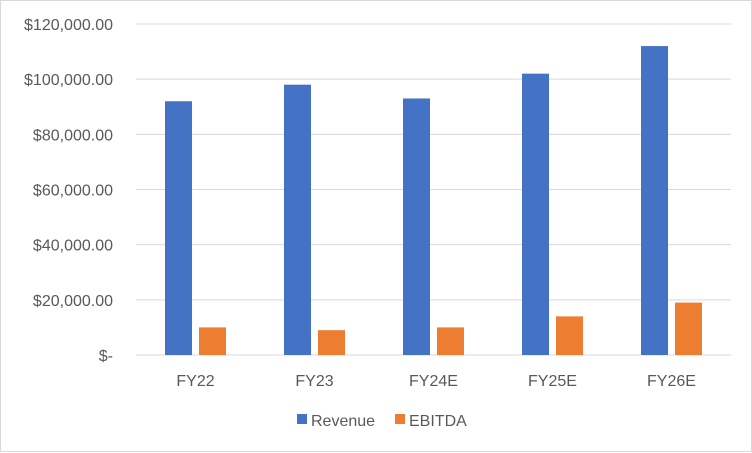  I want to click on legend: Revenue EBITDA, so click(382, 421).